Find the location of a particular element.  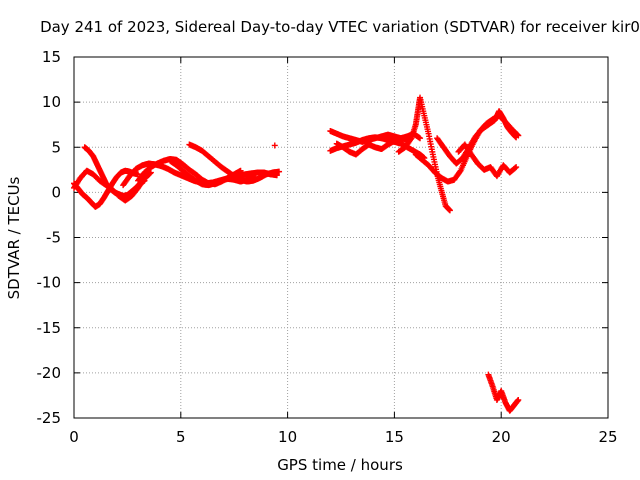

y-axis-label: SDTVAR / TECUs is located at coordinates (14, 237).